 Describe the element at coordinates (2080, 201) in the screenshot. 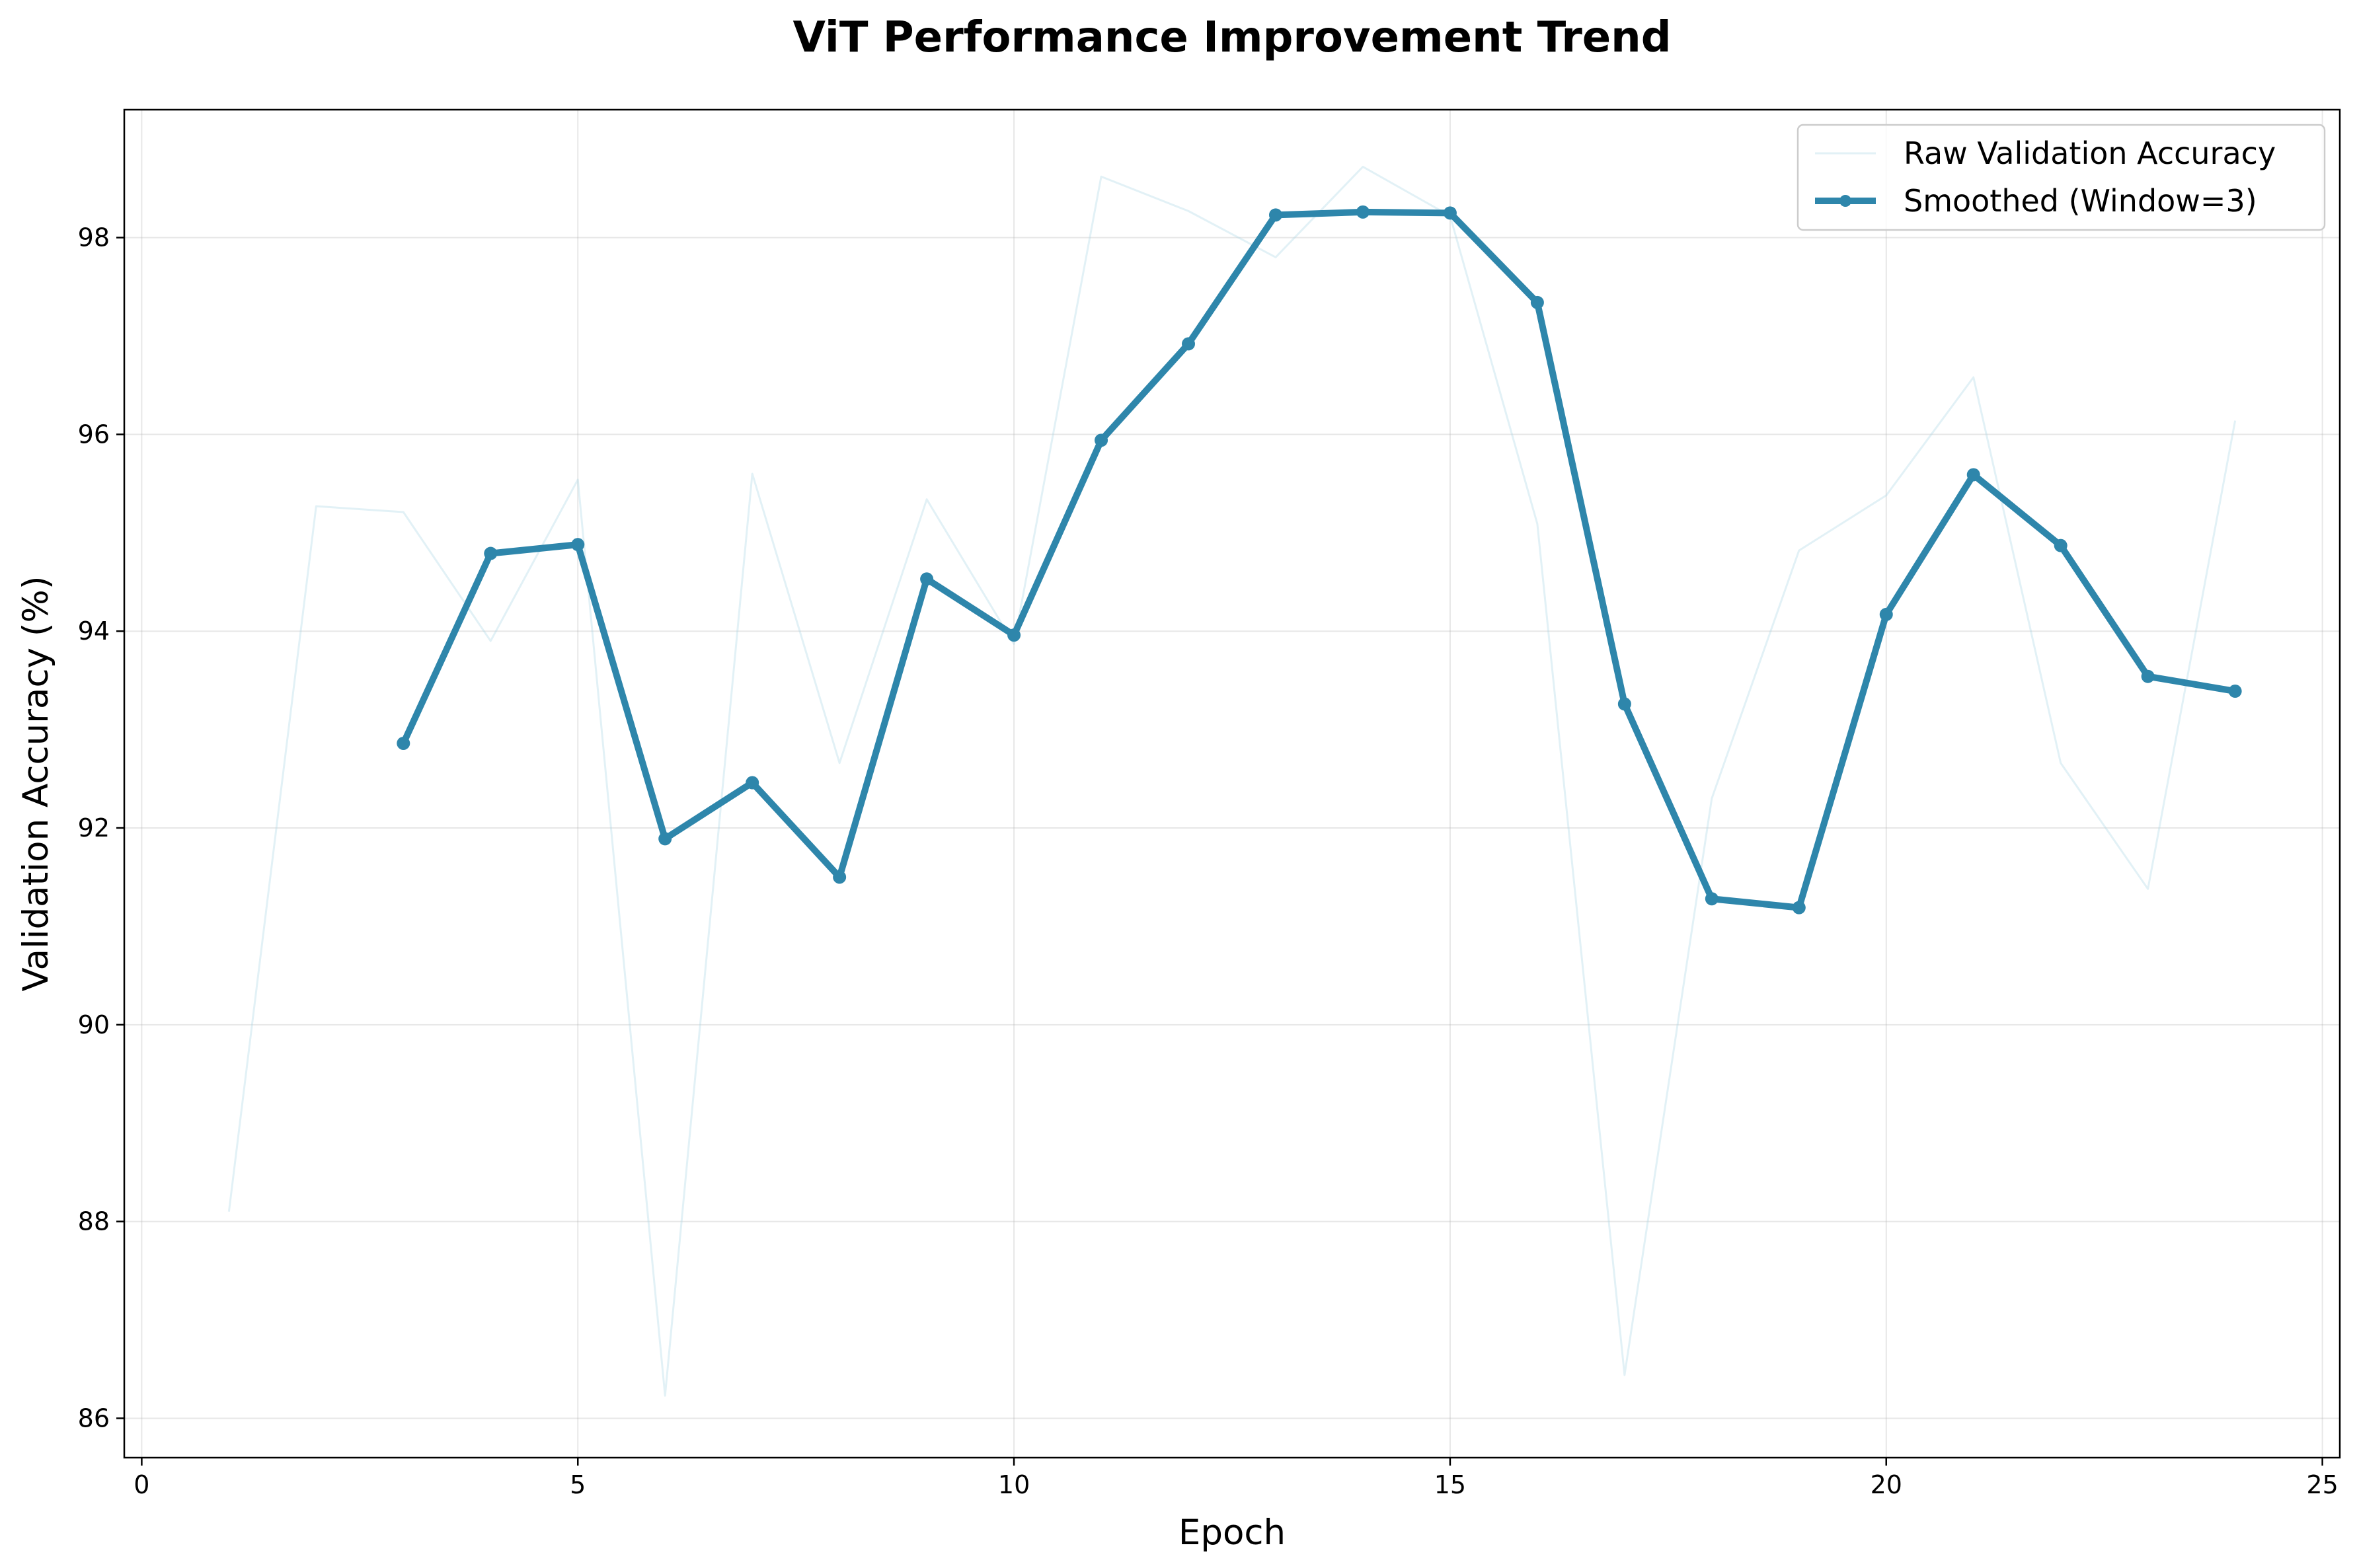

I see `legend-smoothed-label: Smoothed (Window=3)` at that location.